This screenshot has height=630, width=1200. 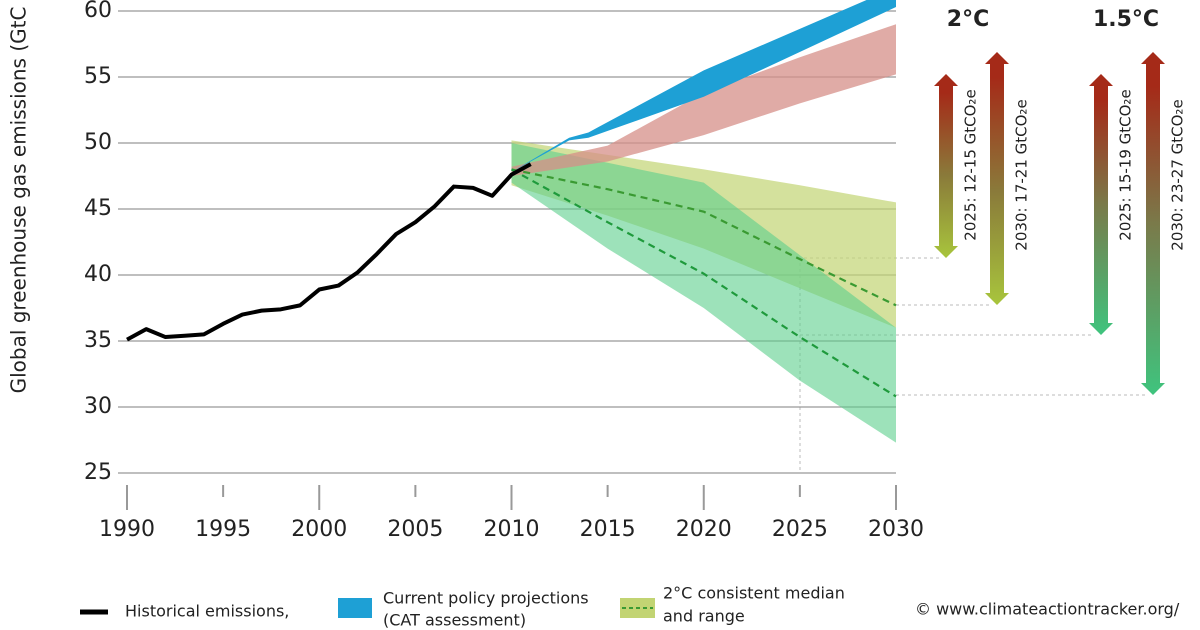 What do you see at coordinates (1126, 19) in the screenshot?
I see `target-title: 1.5°C` at bounding box center [1126, 19].